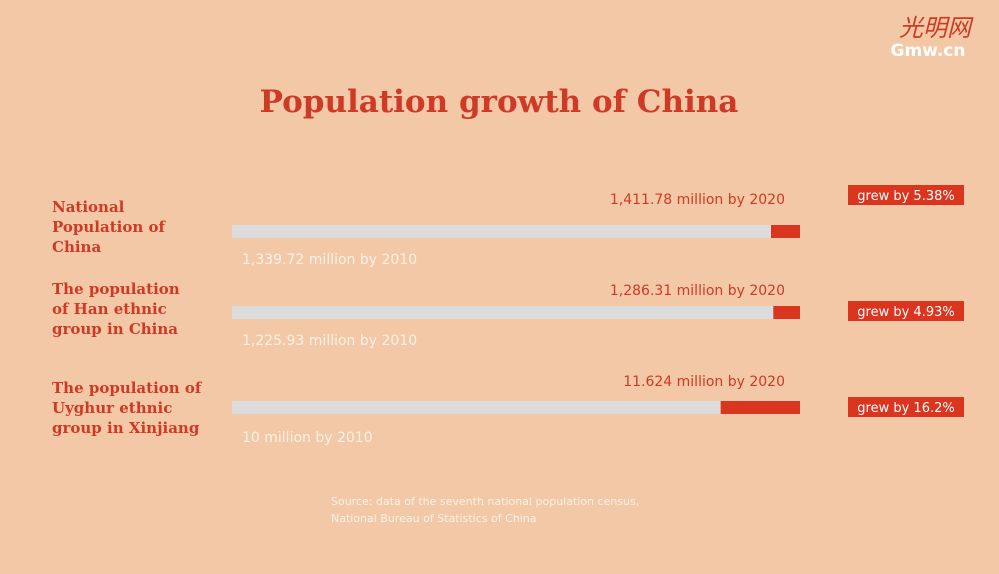 The image size is (999, 574). Describe the element at coordinates (329, 260) in the screenshot. I see `value-2010: 1,339.72 million by 2010` at that location.